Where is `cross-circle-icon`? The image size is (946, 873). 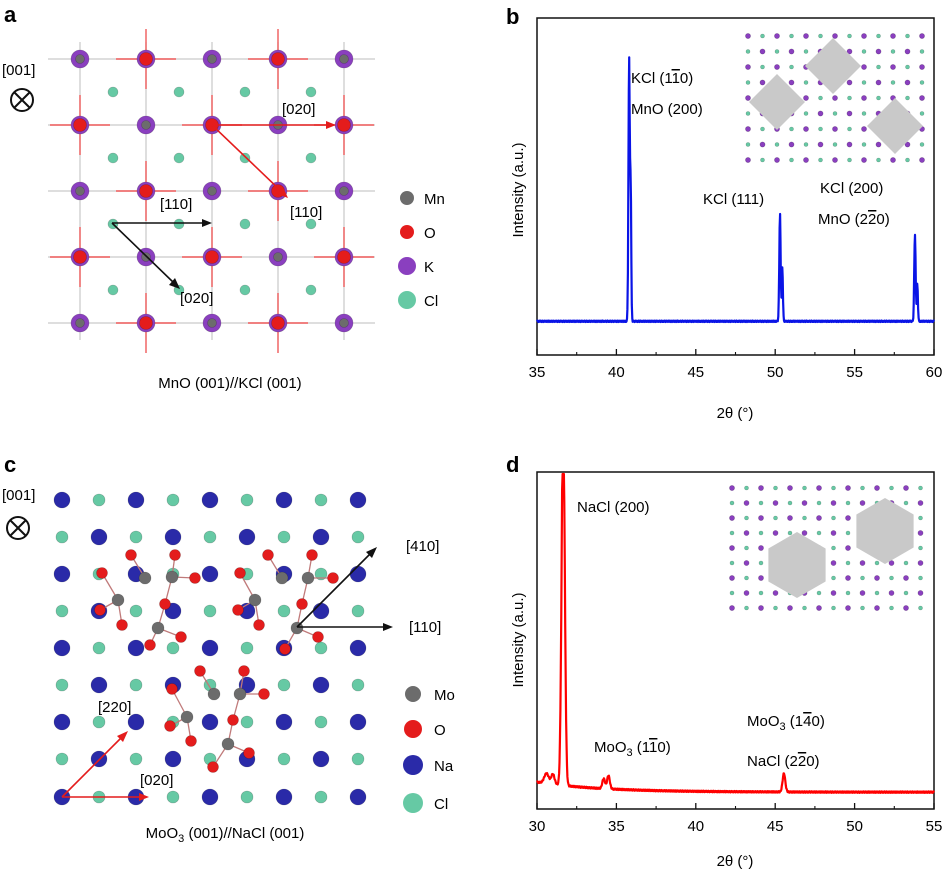 cross-circle-icon is located at coordinates (18, 528).